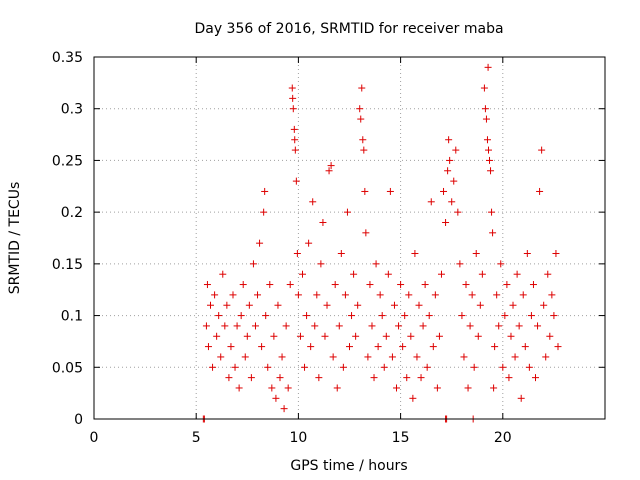 This screenshot has width=640, height=480. I want to click on x-tick-label-0: 0, so click(94, 438).